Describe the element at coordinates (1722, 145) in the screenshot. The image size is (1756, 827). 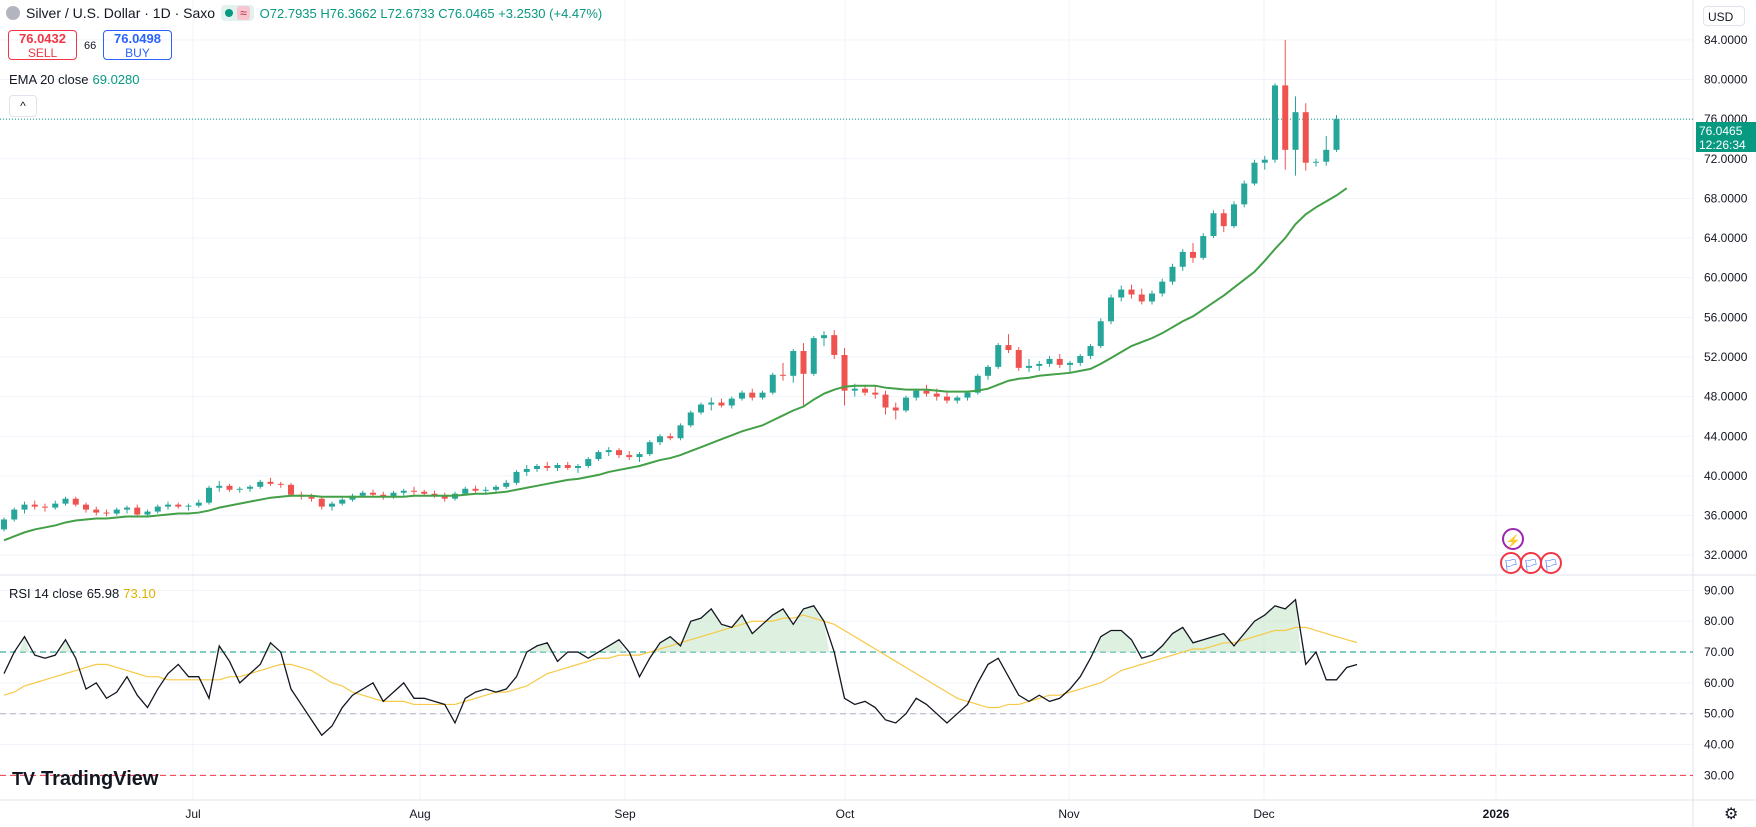
I see `bar-countdown: 12:26:34` at that location.